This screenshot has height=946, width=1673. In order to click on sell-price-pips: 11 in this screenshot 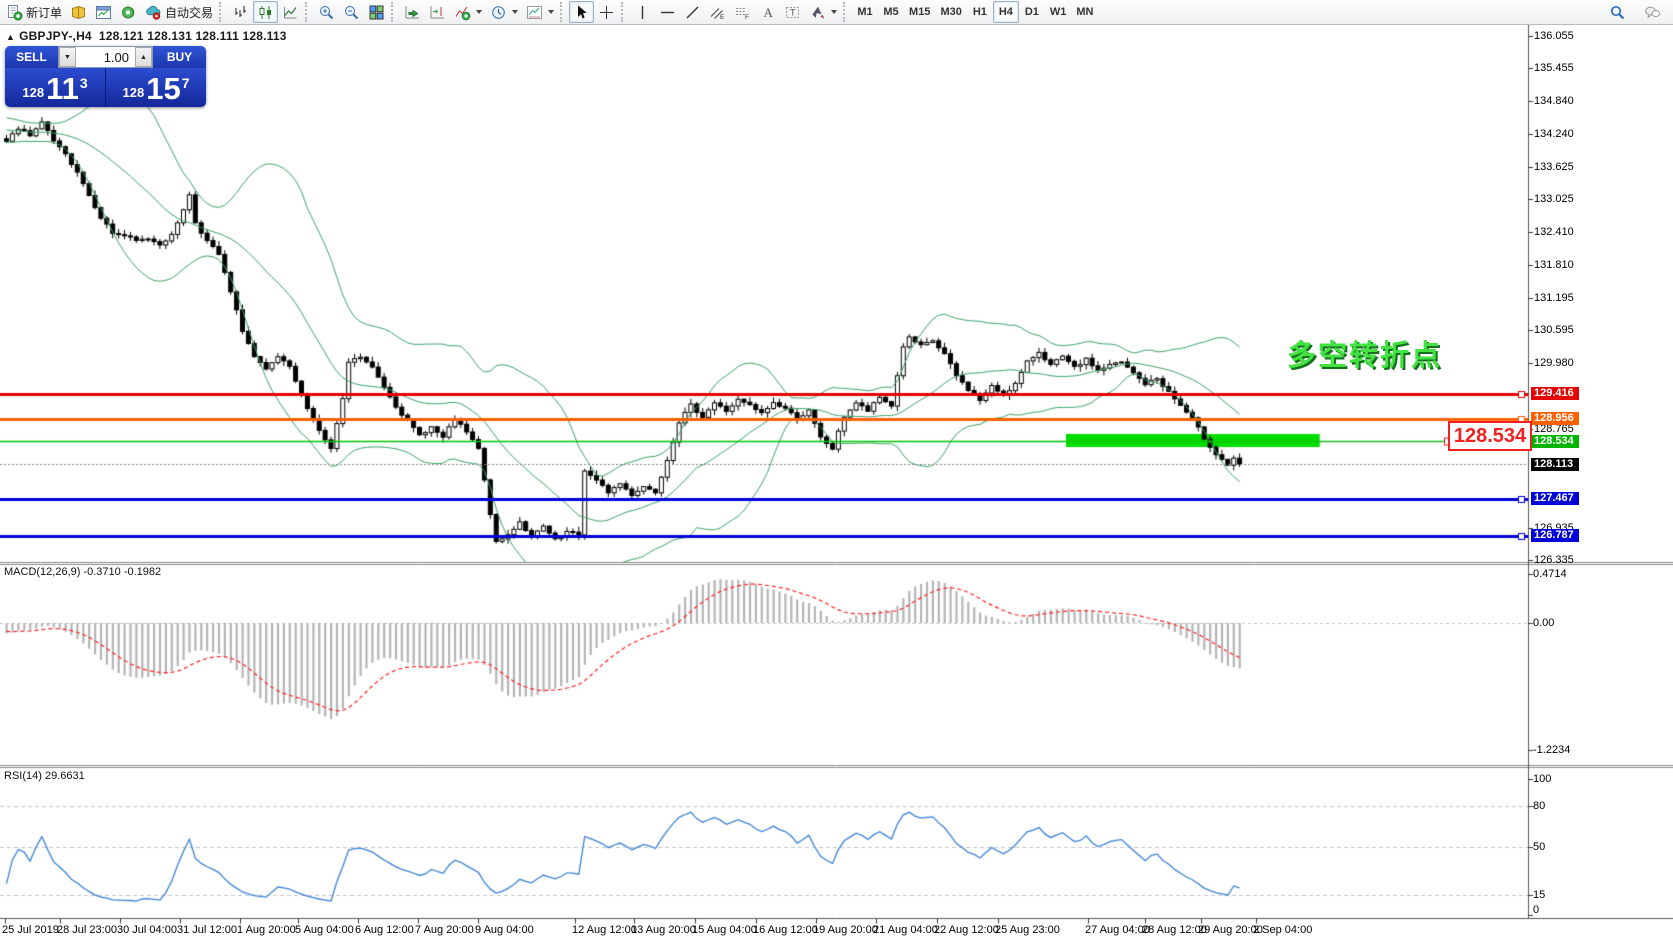, I will do `click(62, 88)`.